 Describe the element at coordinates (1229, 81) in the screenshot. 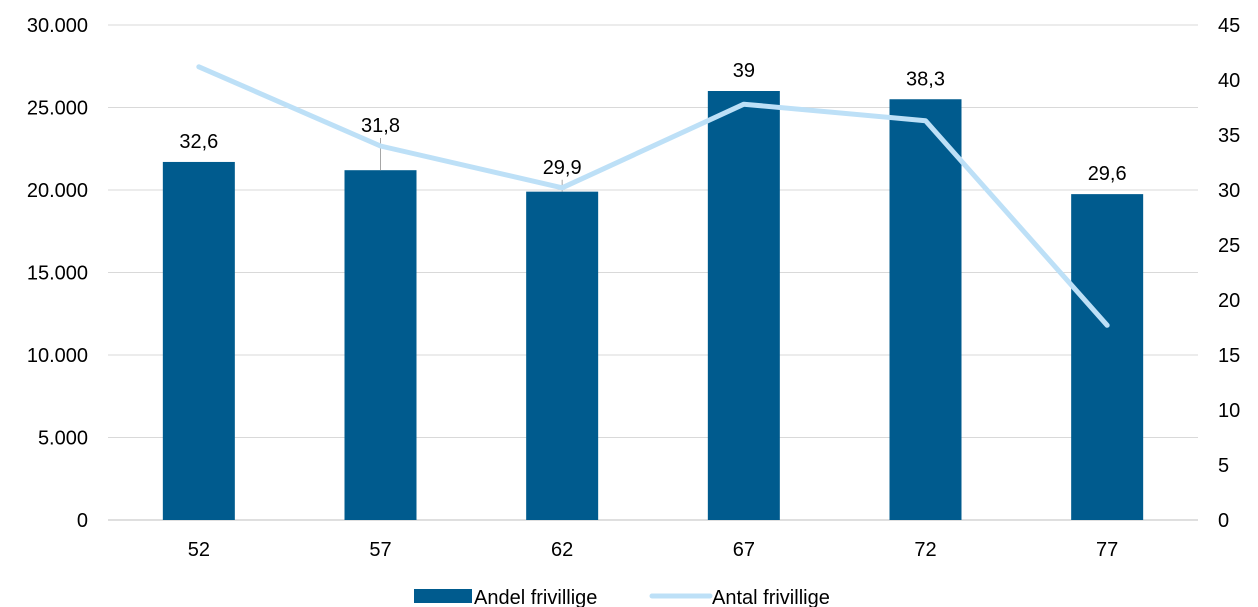

I see `right-axis-tick-label: 40` at that location.